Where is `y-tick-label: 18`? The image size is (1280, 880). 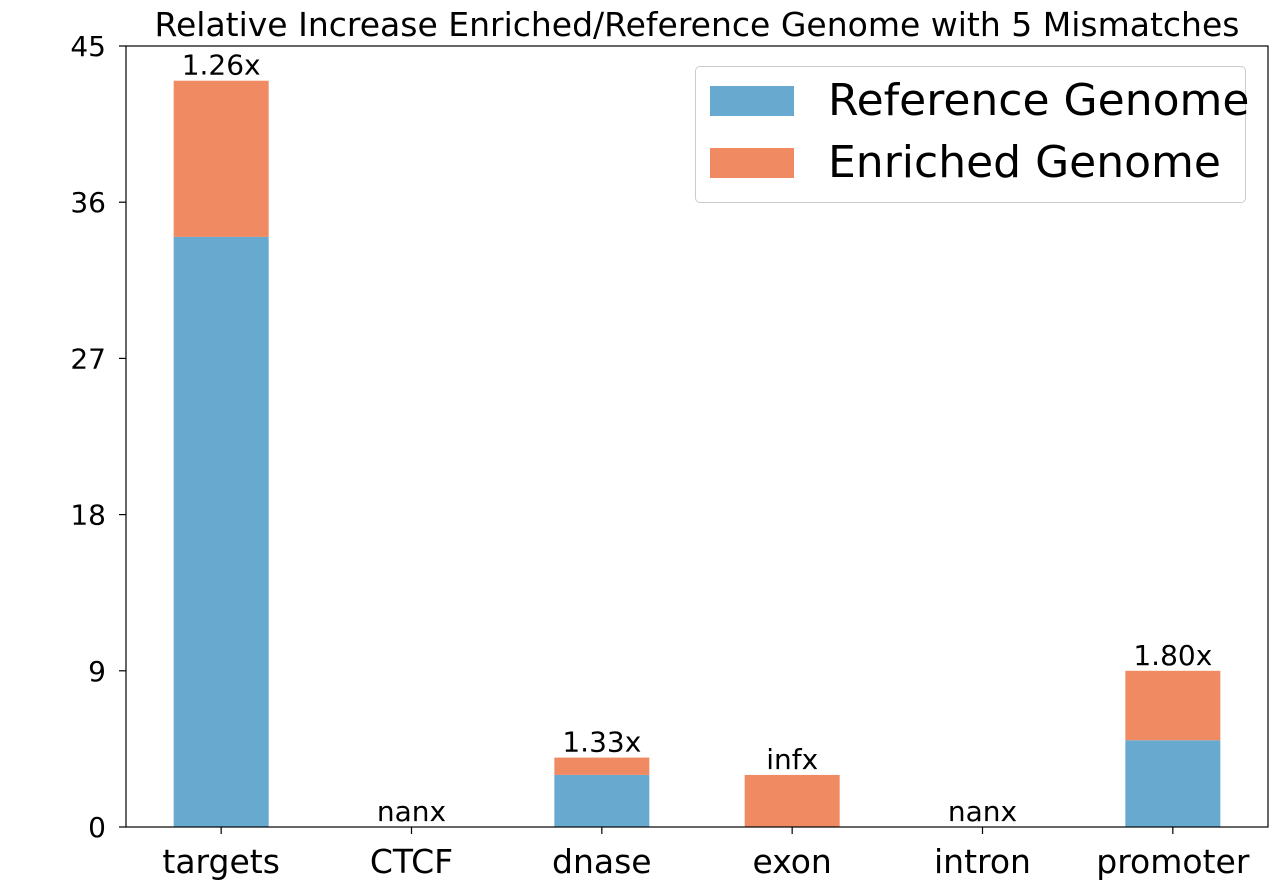
y-tick-label: 18 is located at coordinates (88, 515).